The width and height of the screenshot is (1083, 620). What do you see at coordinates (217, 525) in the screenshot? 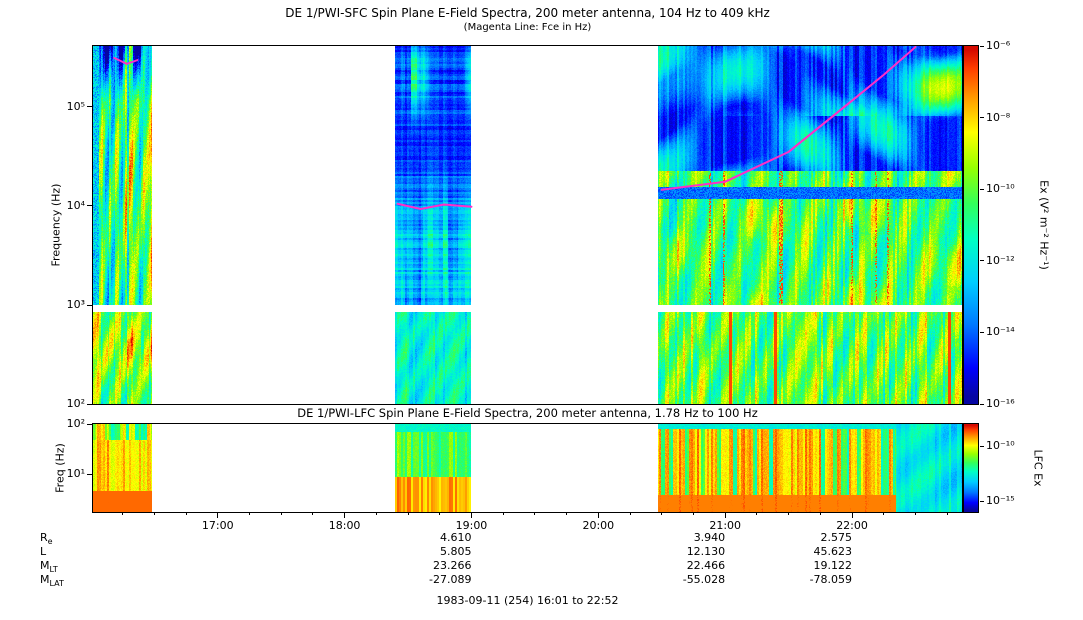
I see `time-tick-label: 17:00` at bounding box center [217, 525].